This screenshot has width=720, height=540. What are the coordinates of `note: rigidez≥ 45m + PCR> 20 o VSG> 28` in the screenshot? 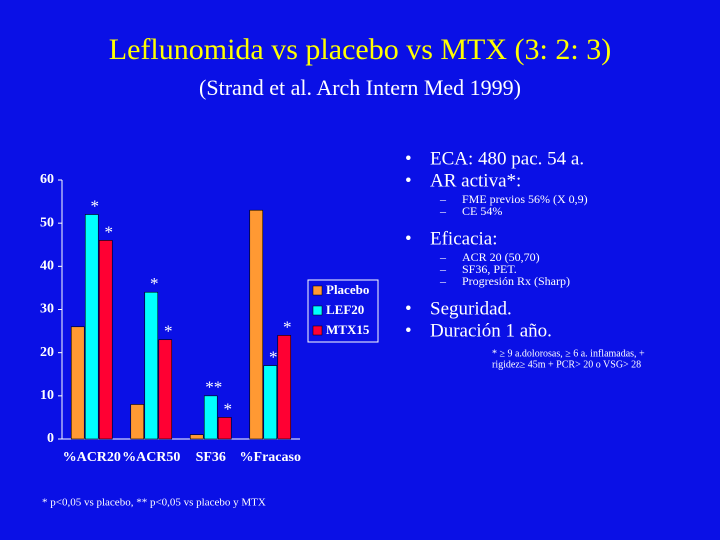 It's located at (566, 364).